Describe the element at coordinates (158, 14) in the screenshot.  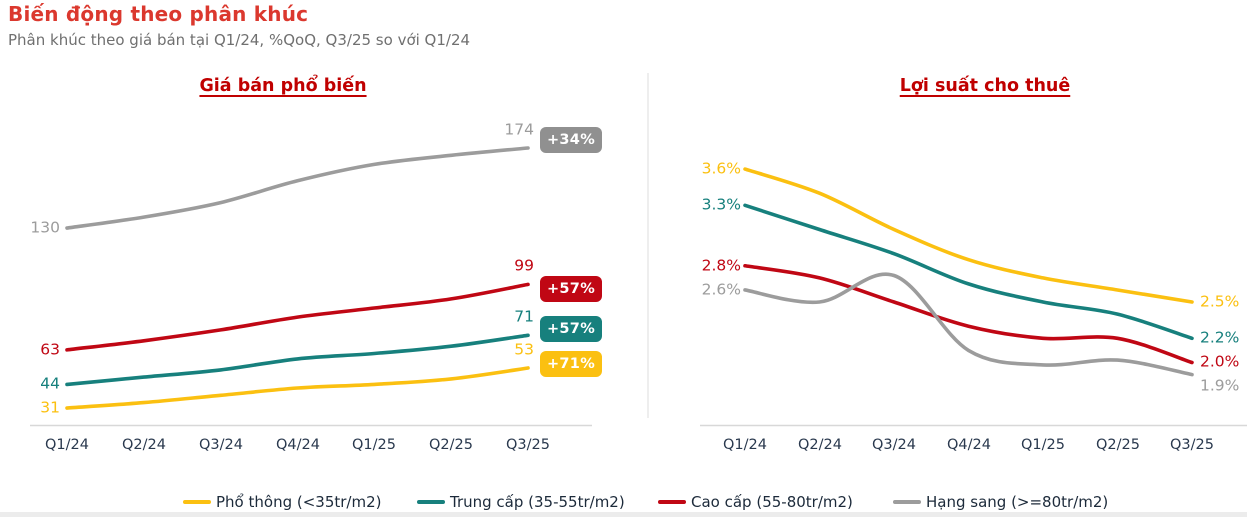
I see `page-title: Biến động theo phân khúc` at that location.